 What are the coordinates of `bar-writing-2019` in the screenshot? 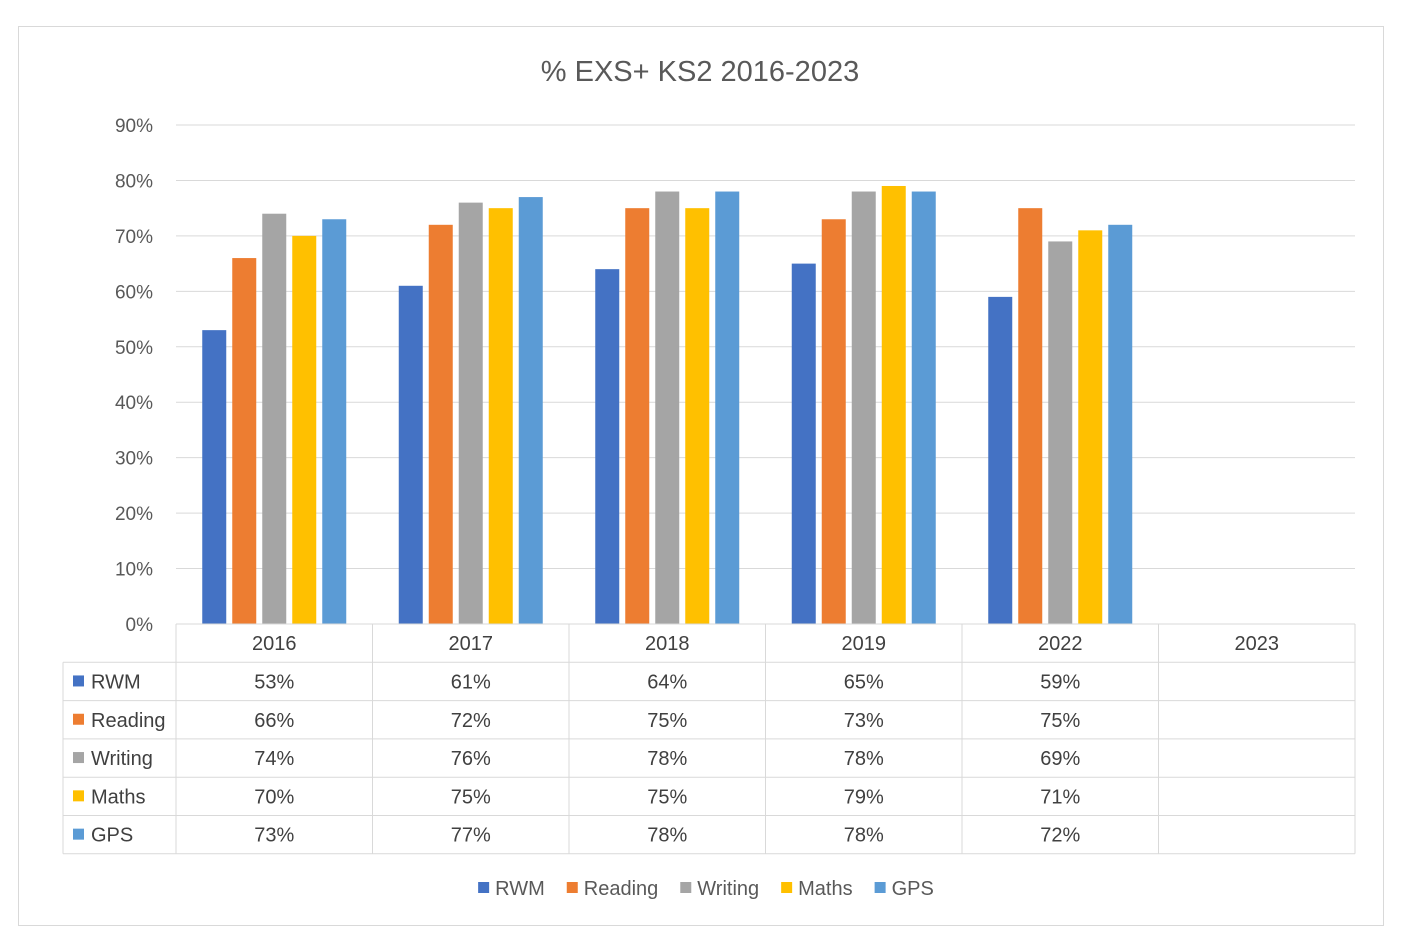 It's located at (863, 408).